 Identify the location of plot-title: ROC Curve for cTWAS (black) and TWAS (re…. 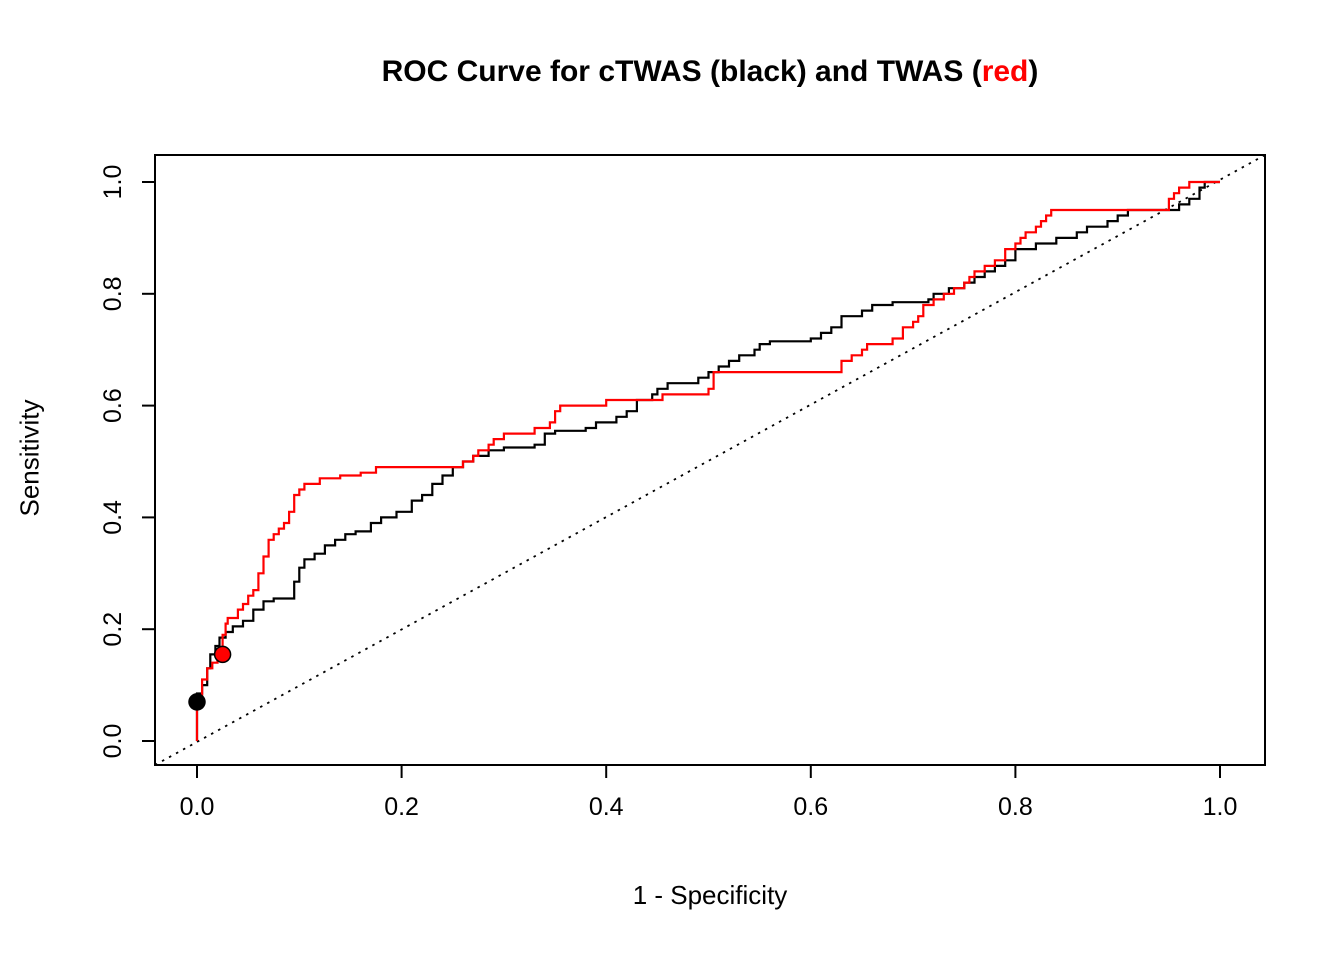
(710, 72).